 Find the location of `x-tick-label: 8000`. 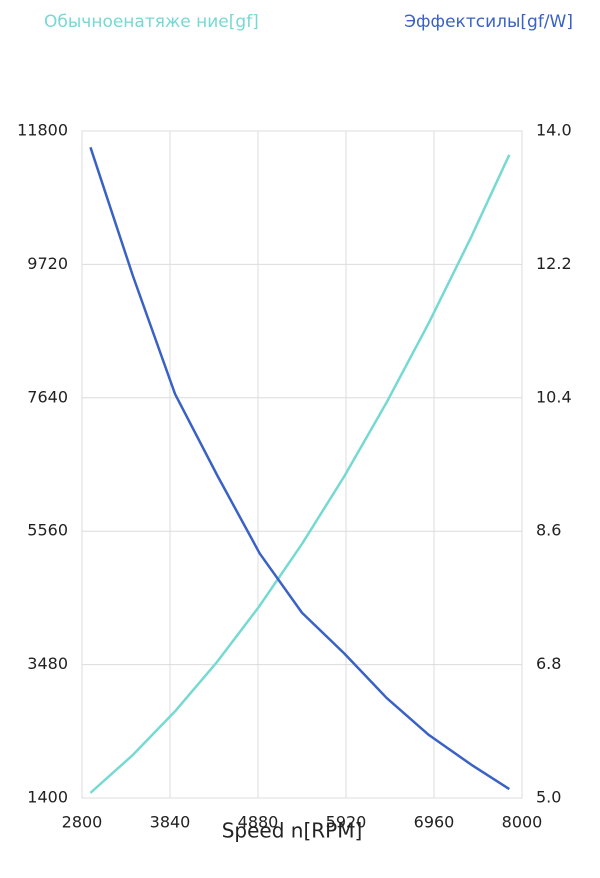

x-tick-label: 8000 is located at coordinates (522, 822).